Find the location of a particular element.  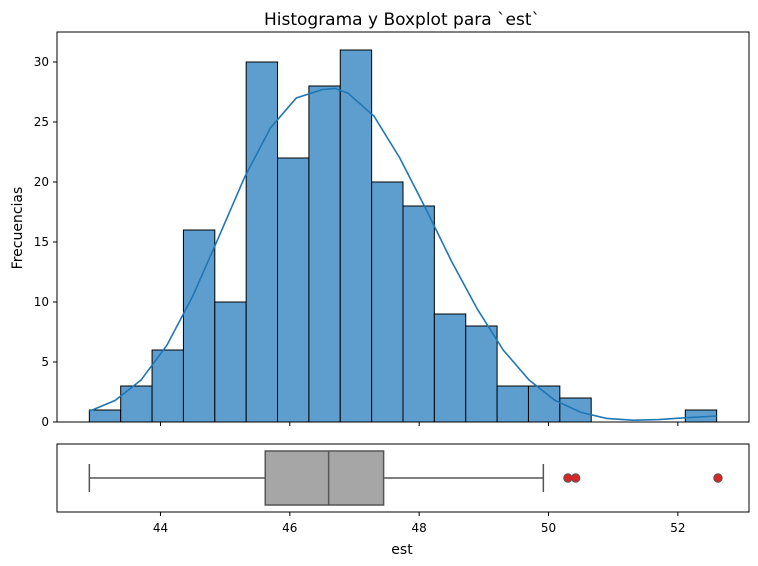

boxplot-frame is located at coordinates (403, 478).